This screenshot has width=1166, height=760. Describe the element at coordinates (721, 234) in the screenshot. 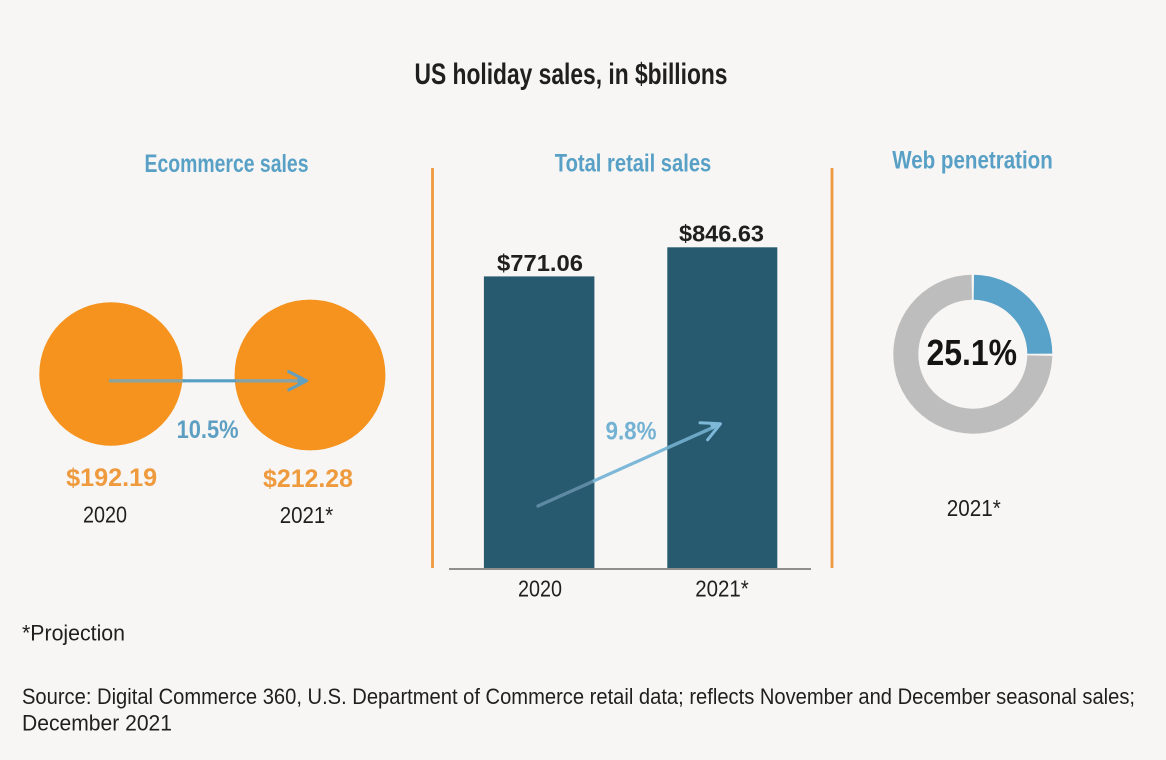

I see `svg-text: $846.63` at that location.